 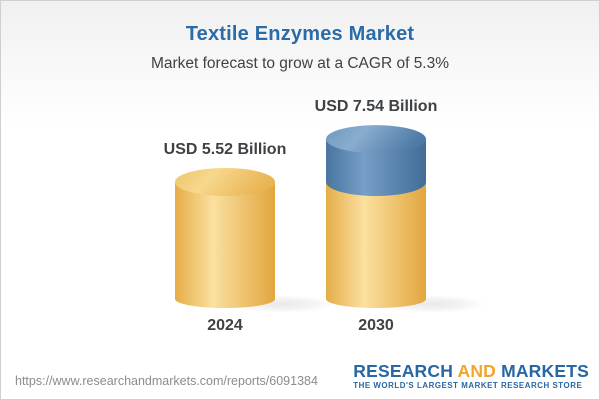 What do you see at coordinates (403, 370) in the screenshot?
I see `logo-research: RESEARCH` at bounding box center [403, 370].